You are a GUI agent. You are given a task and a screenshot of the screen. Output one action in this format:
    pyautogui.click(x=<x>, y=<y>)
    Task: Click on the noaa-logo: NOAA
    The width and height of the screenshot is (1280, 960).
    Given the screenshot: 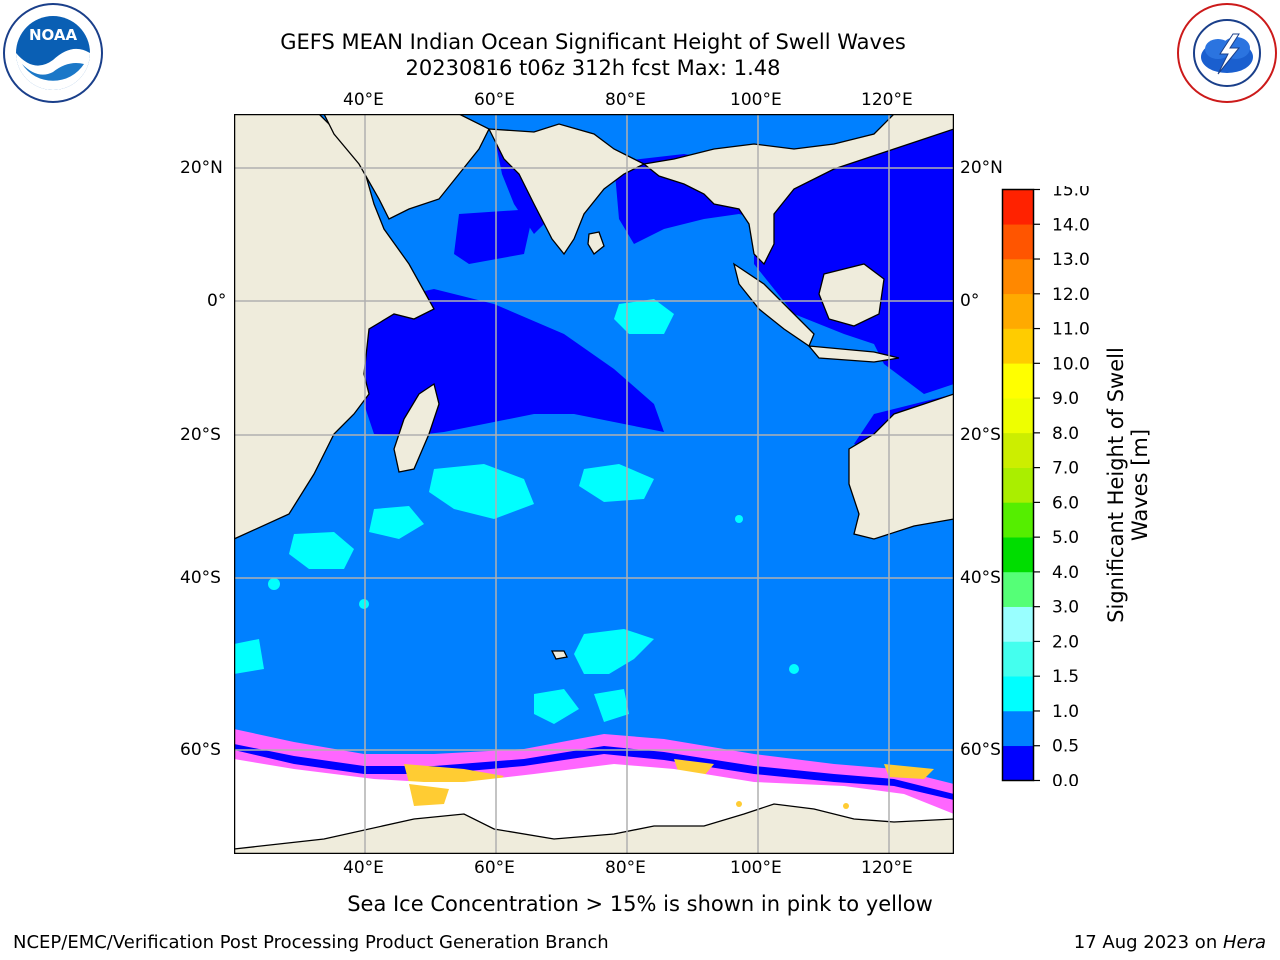 What is the action you would take?
    pyautogui.click(x=53, y=53)
    